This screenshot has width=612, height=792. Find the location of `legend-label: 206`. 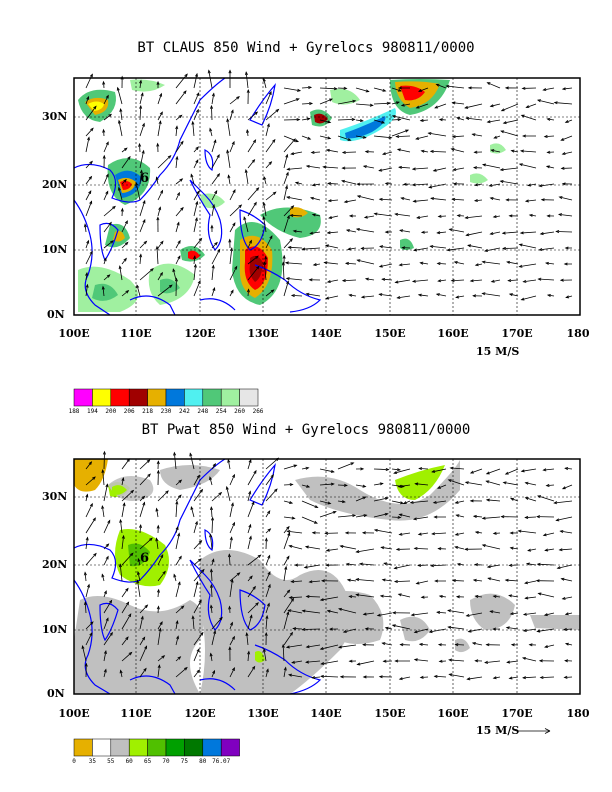

legend-label: 206 is located at coordinates (129, 411).